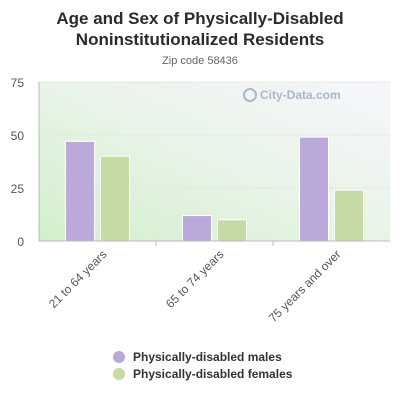 This screenshot has height=400, width=400. What do you see at coordinates (250, 95) in the screenshot?
I see `watermark-icon` at bounding box center [250, 95].